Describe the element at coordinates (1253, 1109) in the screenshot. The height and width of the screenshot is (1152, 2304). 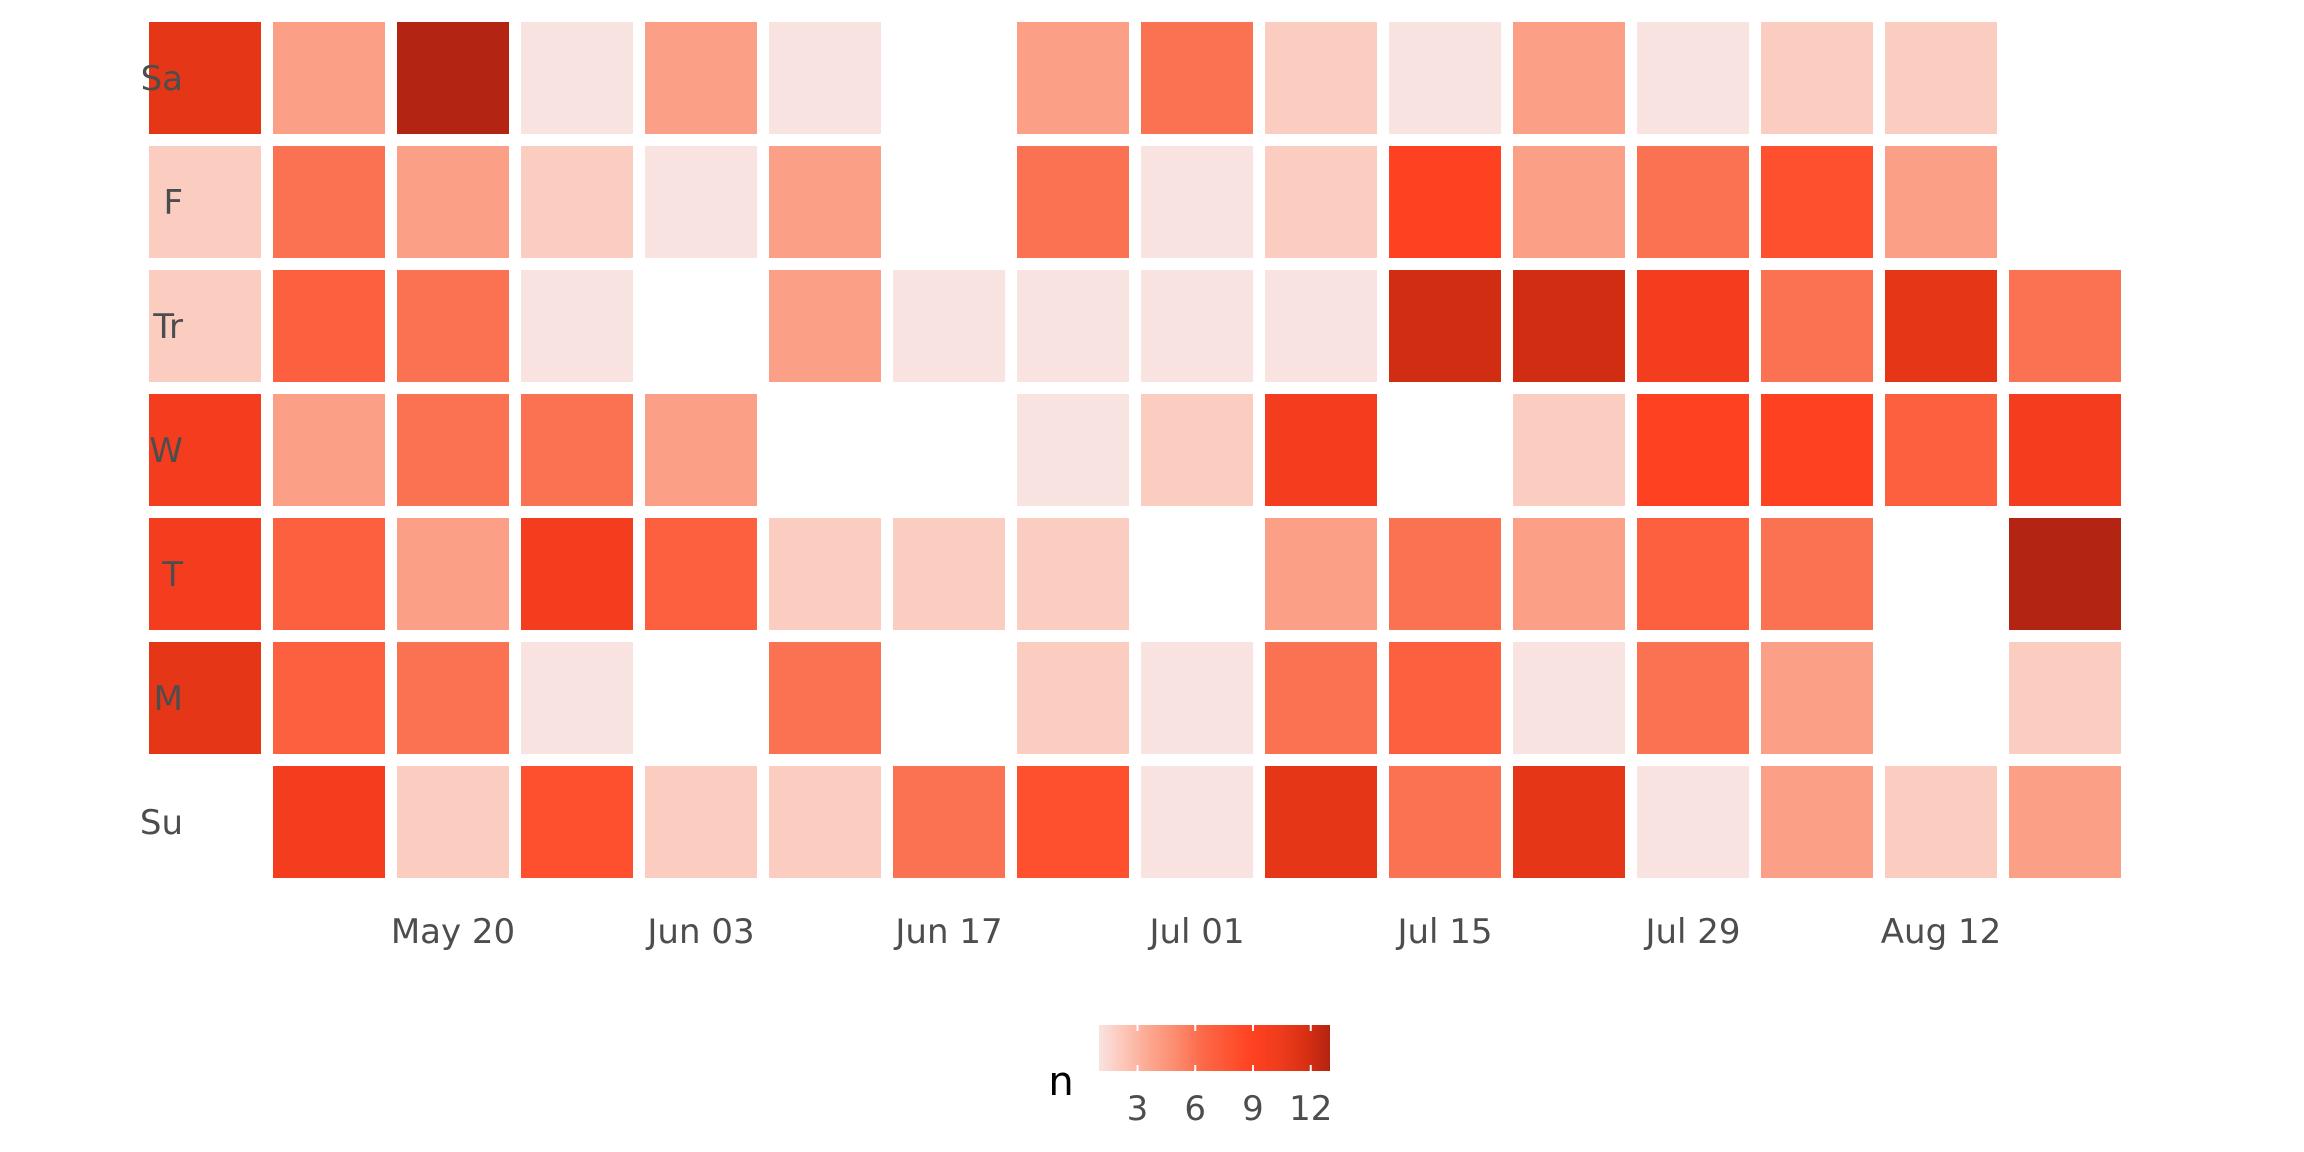
I see `legend-tick-label: 9` at that location.